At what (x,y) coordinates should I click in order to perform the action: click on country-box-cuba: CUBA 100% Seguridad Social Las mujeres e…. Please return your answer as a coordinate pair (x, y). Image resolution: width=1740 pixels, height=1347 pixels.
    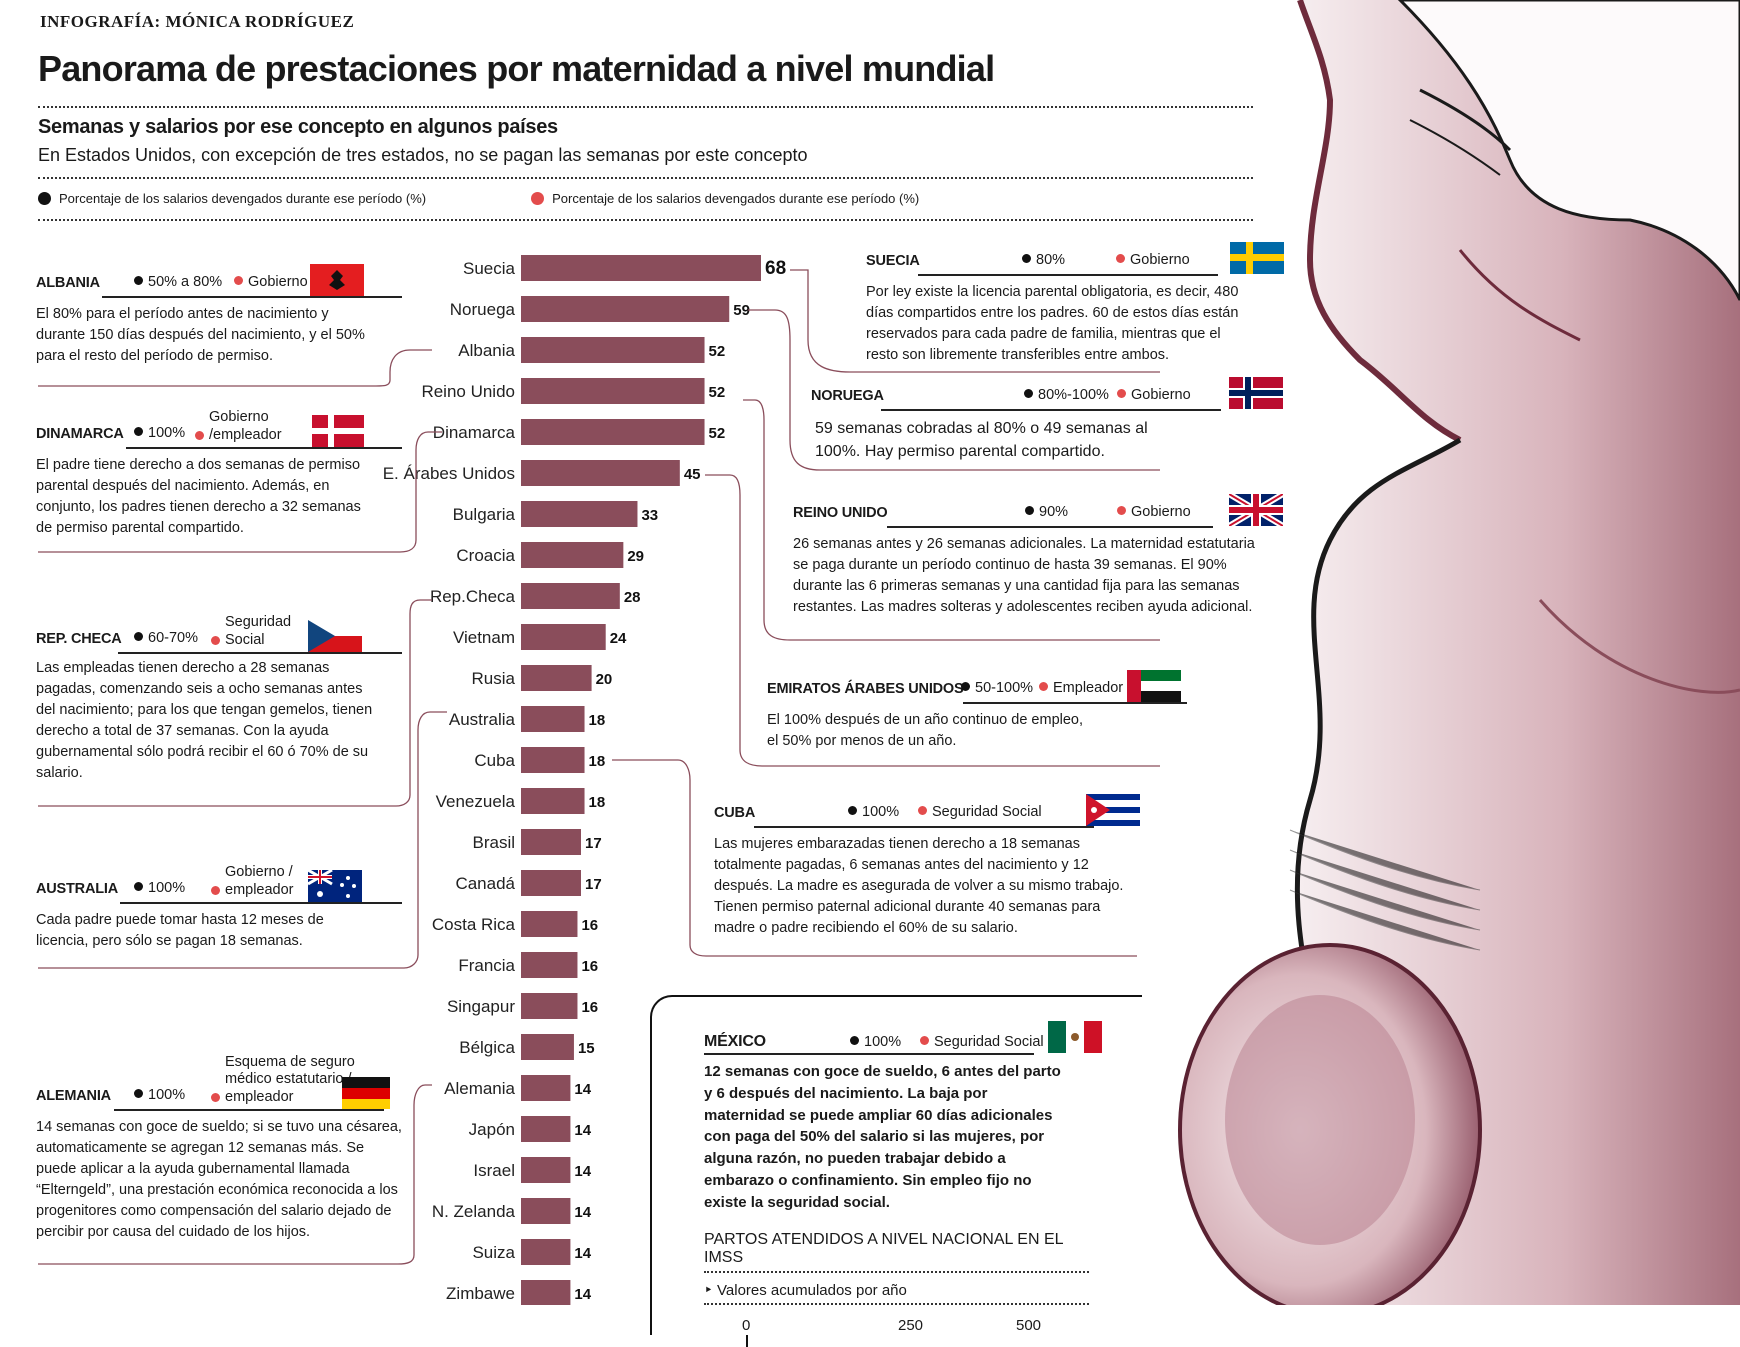
    Looking at the image, I should click on (927, 865).